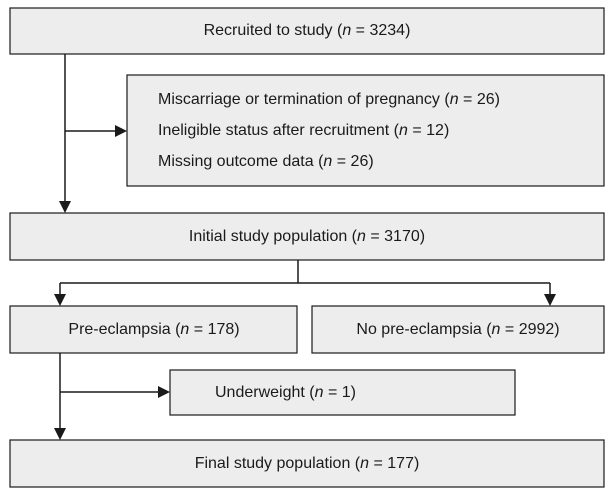  Describe the element at coordinates (241, 161) in the screenshot. I see `text: Missing outcome data (` at that location.